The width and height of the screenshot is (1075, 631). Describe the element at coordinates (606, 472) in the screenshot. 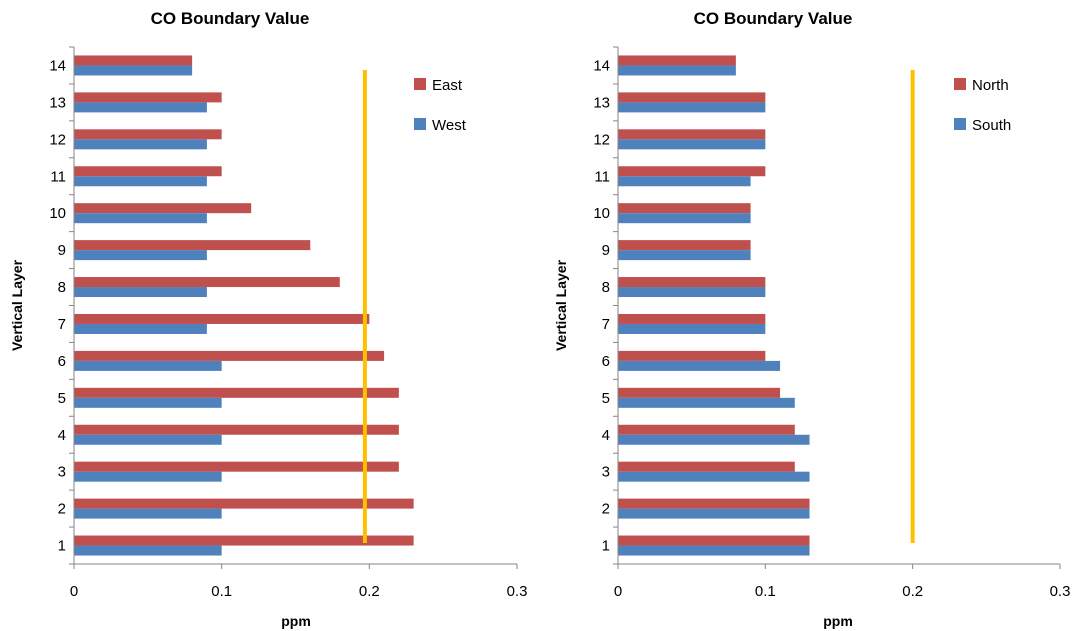

I see `y-tick-label: 3` at that location.